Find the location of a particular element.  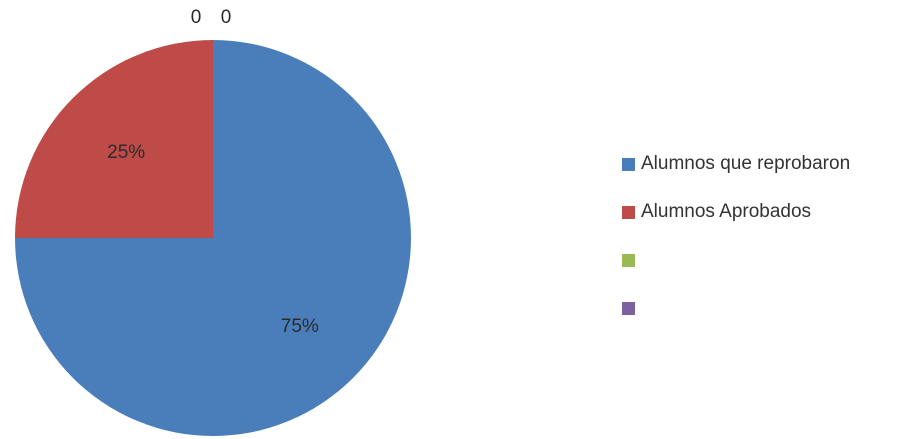

legend-item-reprobaron: Alumnos que reprobaron is located at coordinates (769, 164).